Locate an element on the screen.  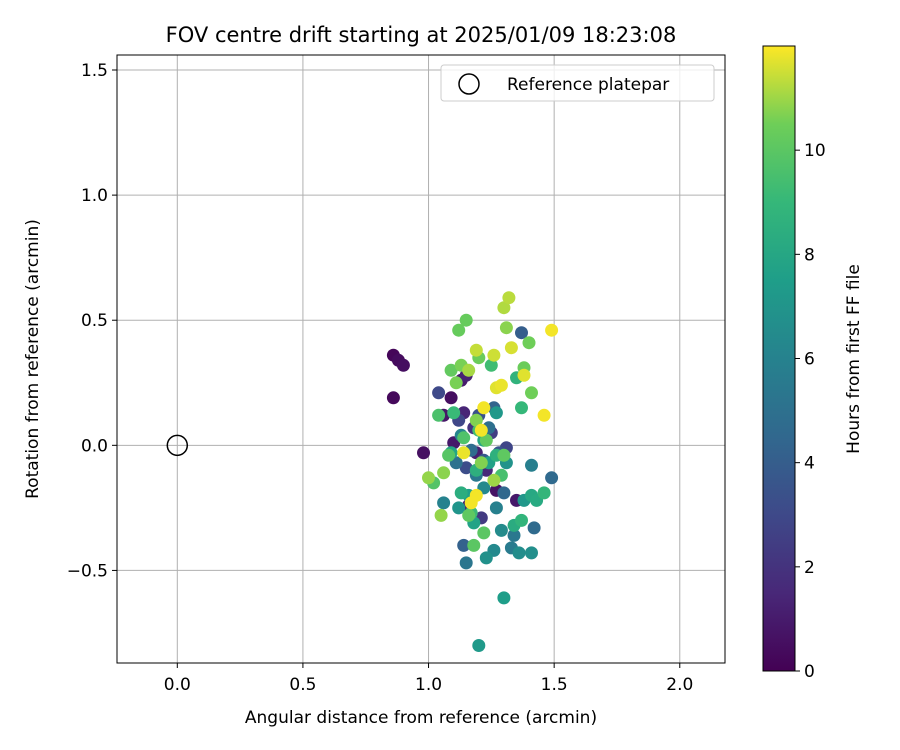
x-tick-label: 0.5 is located at coordinates (302, 685).